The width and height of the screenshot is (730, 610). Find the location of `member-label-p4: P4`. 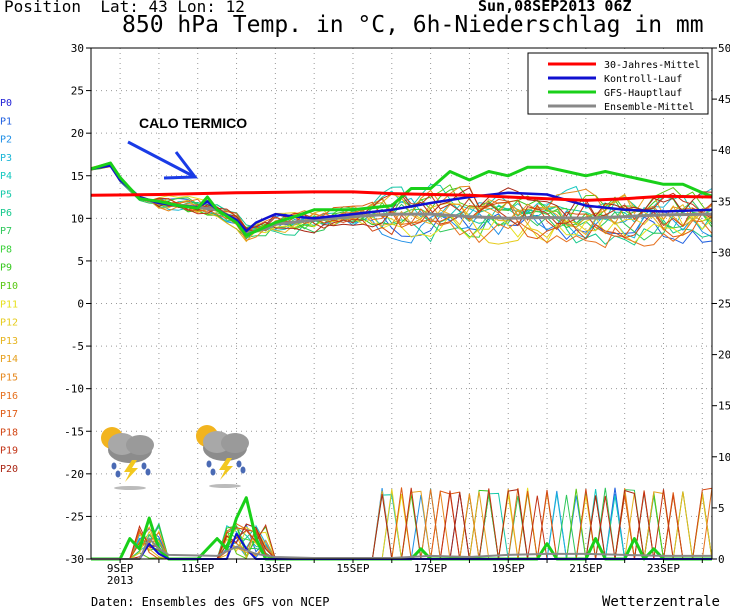

member-label-p4: P4 is located at coordinates (6, 176).